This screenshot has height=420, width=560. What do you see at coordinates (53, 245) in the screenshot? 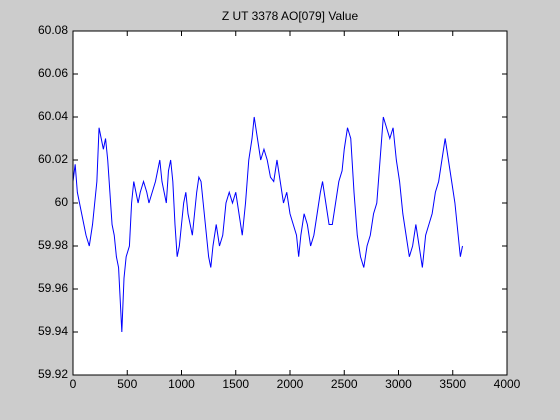
I see `y-tick-label: 59.98` at bounding box center [53, 245].